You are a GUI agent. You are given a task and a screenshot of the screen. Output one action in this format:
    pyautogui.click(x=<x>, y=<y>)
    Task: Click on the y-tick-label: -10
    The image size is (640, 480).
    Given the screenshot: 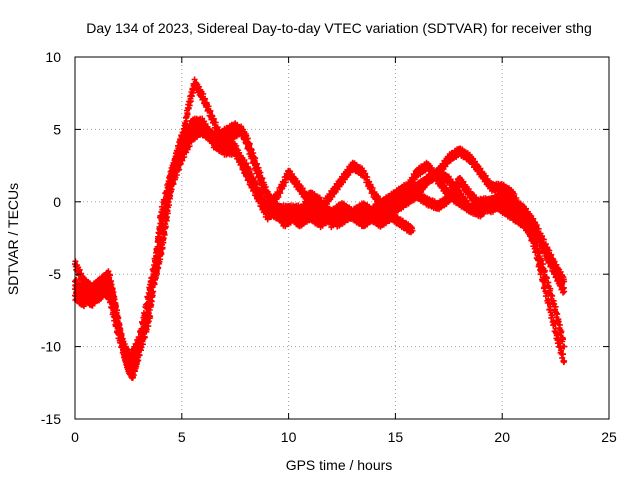 What is the action you would take?
    pyautogui.click(x=51, y=347)
    